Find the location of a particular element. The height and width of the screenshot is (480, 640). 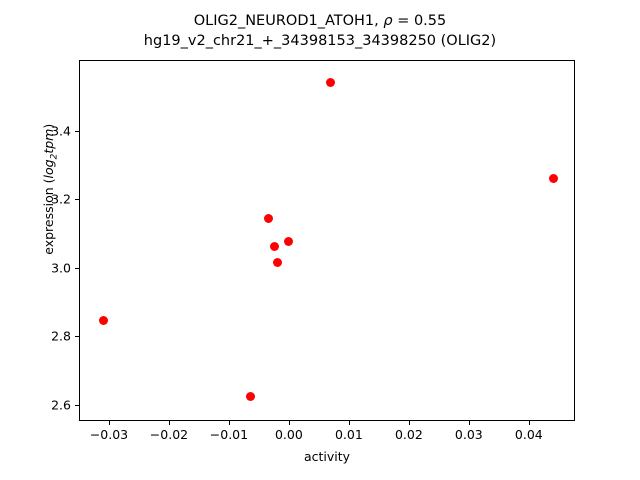

y-axis-tick-label: 3.0 is located at coordinates (61, 268).